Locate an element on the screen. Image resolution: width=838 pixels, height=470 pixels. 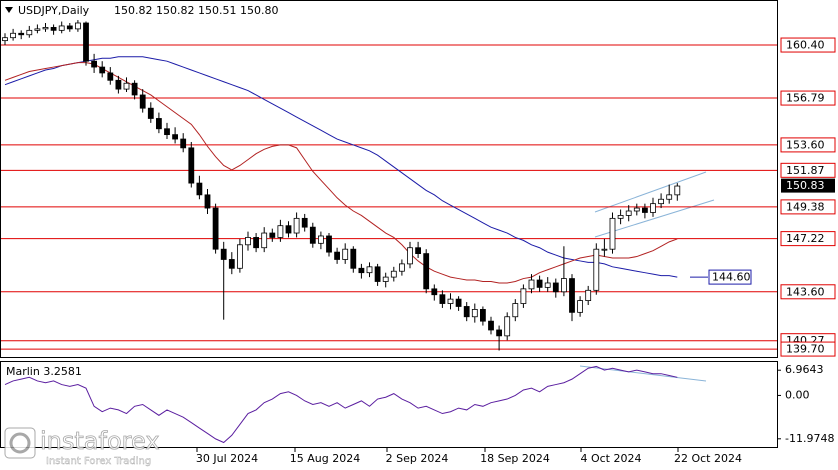
watermark-logo is located at coordinates (20, 443).